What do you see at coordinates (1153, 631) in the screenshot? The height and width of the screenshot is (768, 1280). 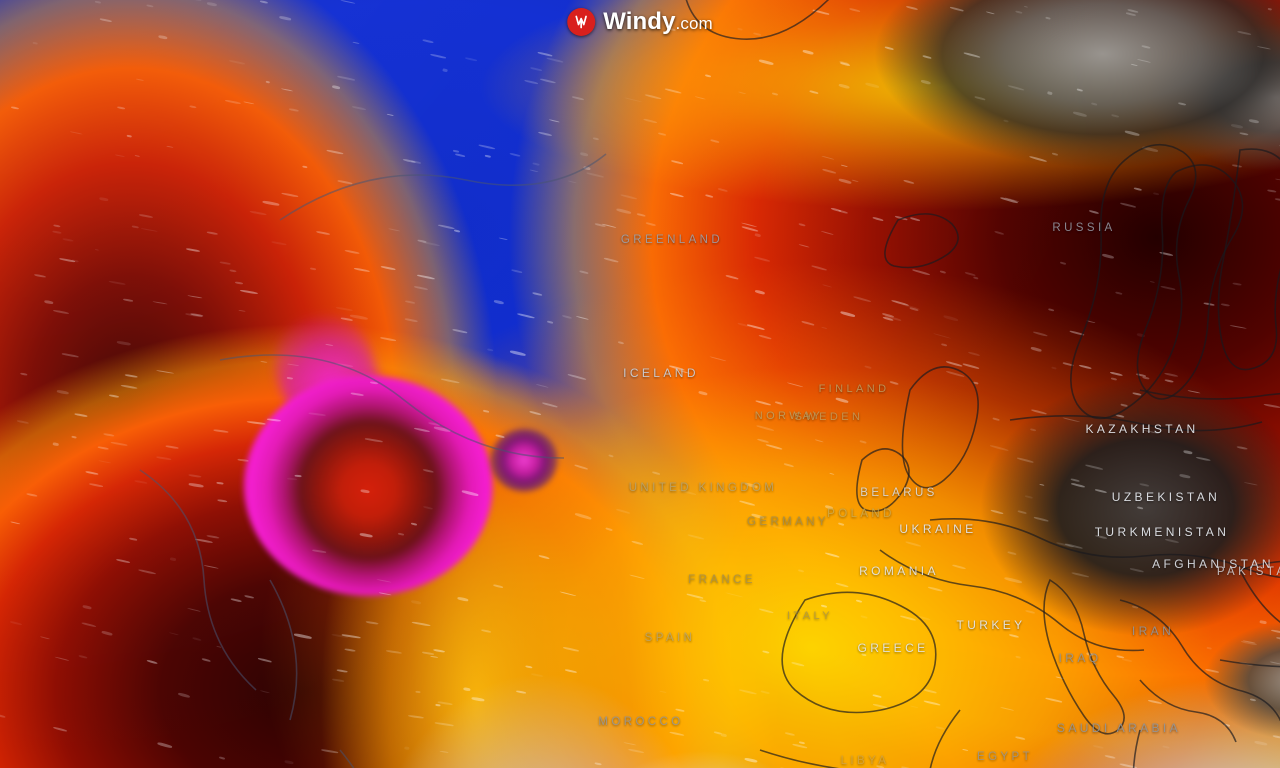 I see `map-label: IRAN` at bounding box center [1153, 631].